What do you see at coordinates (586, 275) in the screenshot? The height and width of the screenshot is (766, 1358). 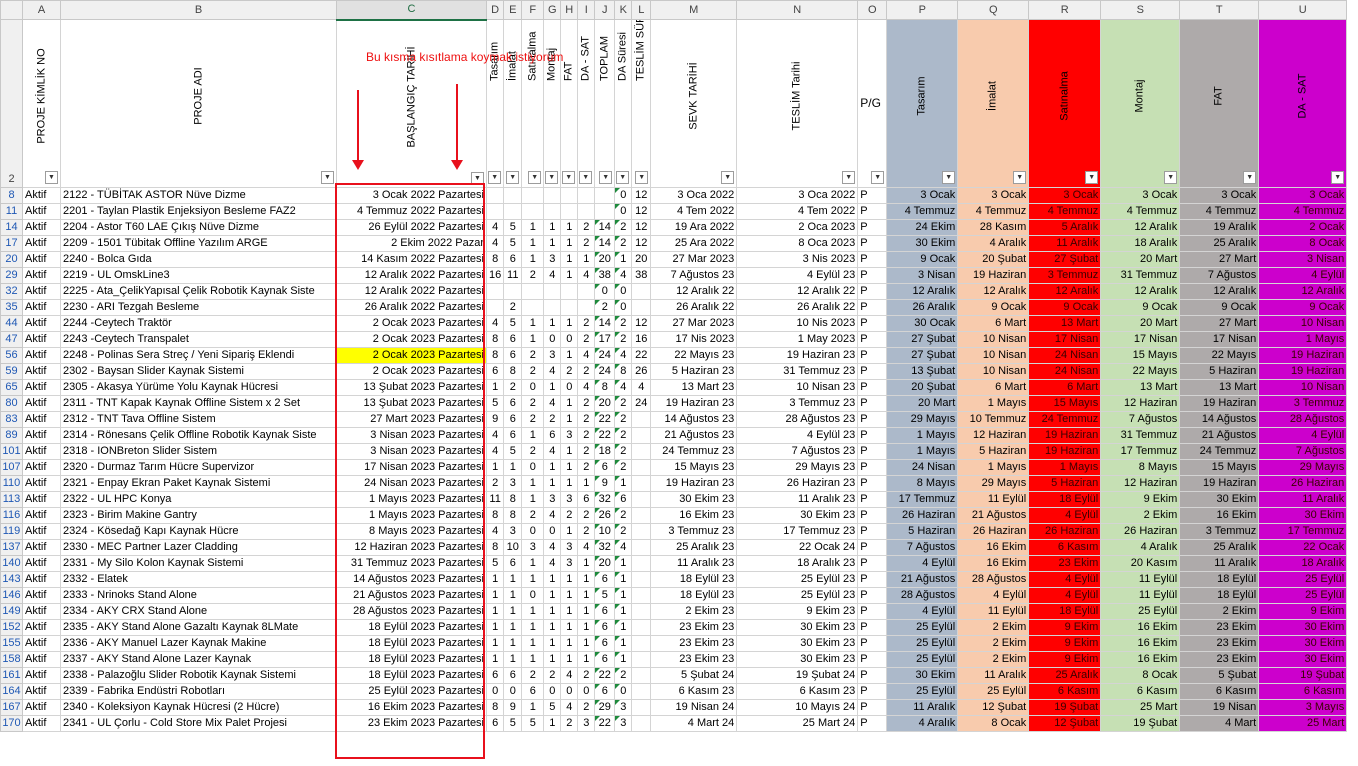 I see `cell-i: 4` at bounding box center [586, 275].